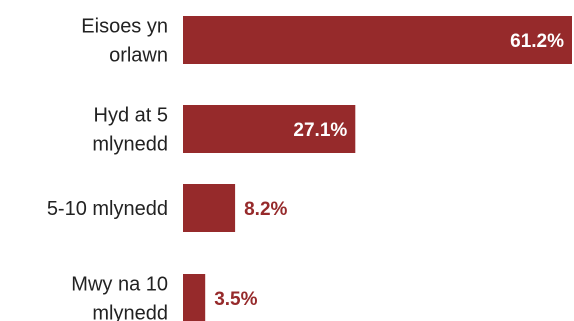 The width and height of the screenshot is (574, 321). Describe the element at coordinates (138, 56) in the screenshot. I see `category-label-line: orlawn` at that location.